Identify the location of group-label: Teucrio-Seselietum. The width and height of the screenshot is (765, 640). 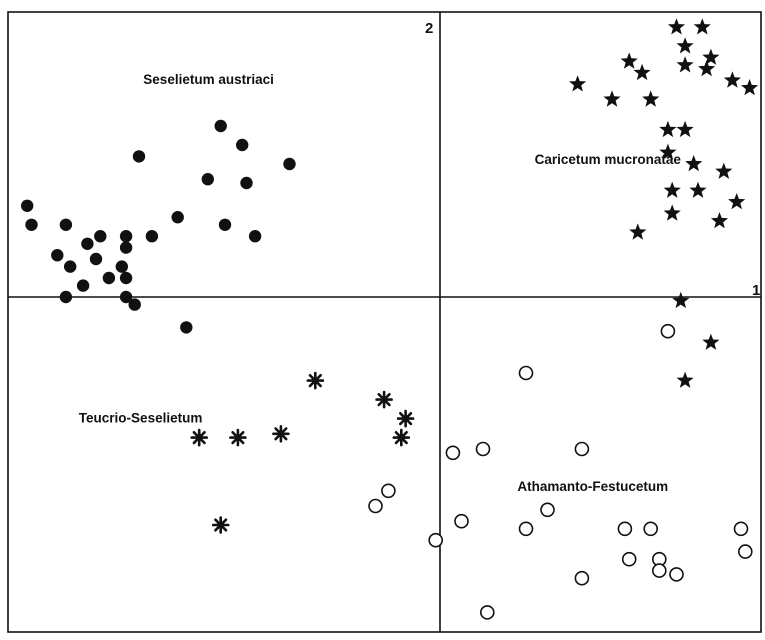
(141, 417).